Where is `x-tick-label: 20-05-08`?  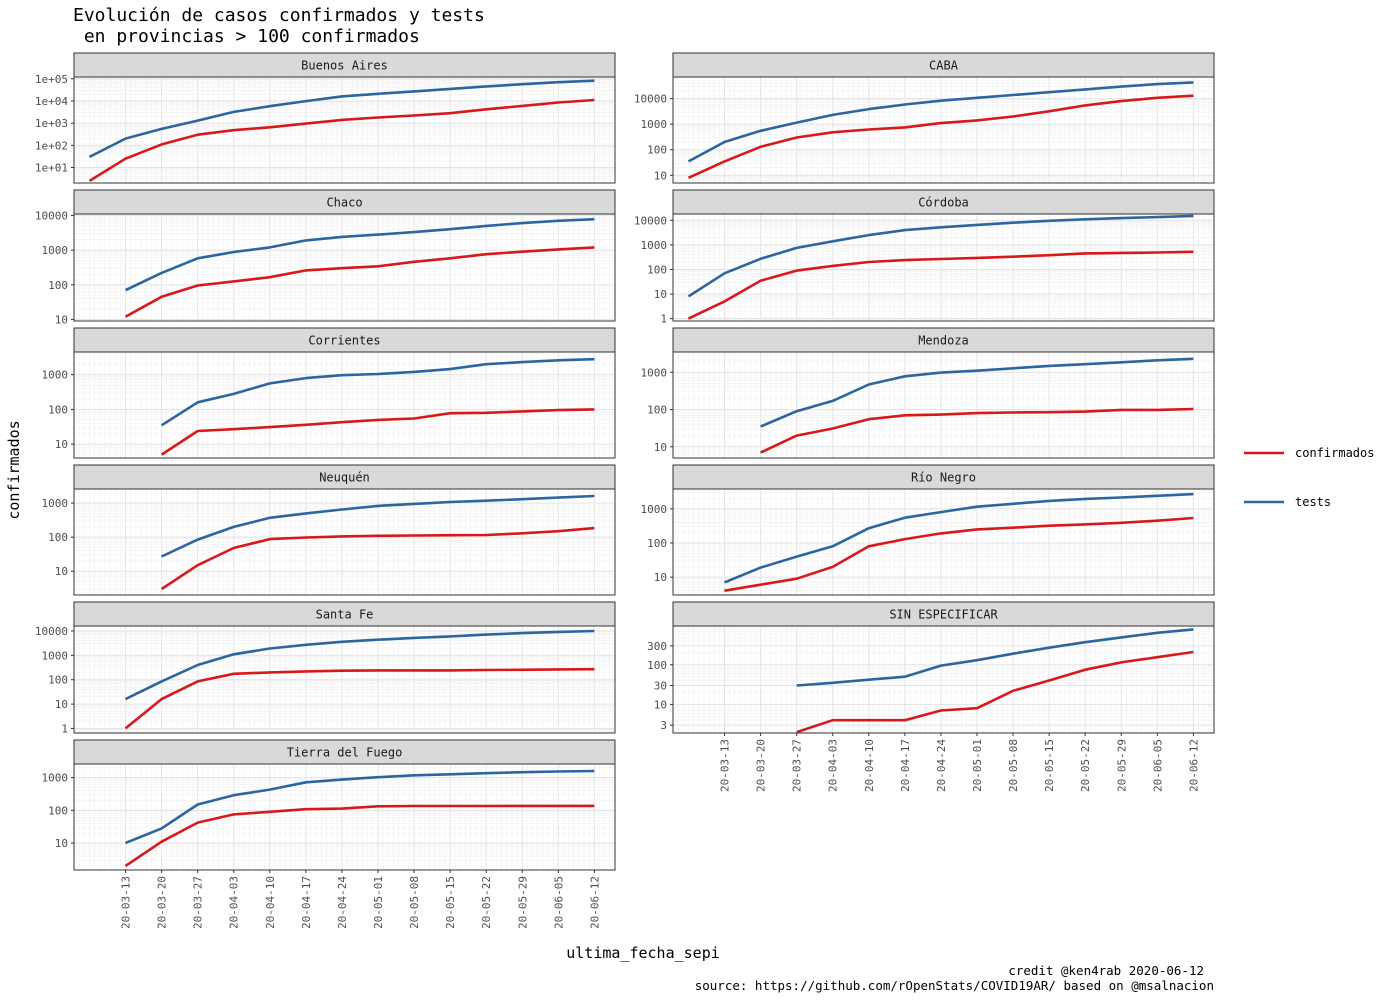
x-tick-label: 20-05-08 is located at coordinates (1013, 765).